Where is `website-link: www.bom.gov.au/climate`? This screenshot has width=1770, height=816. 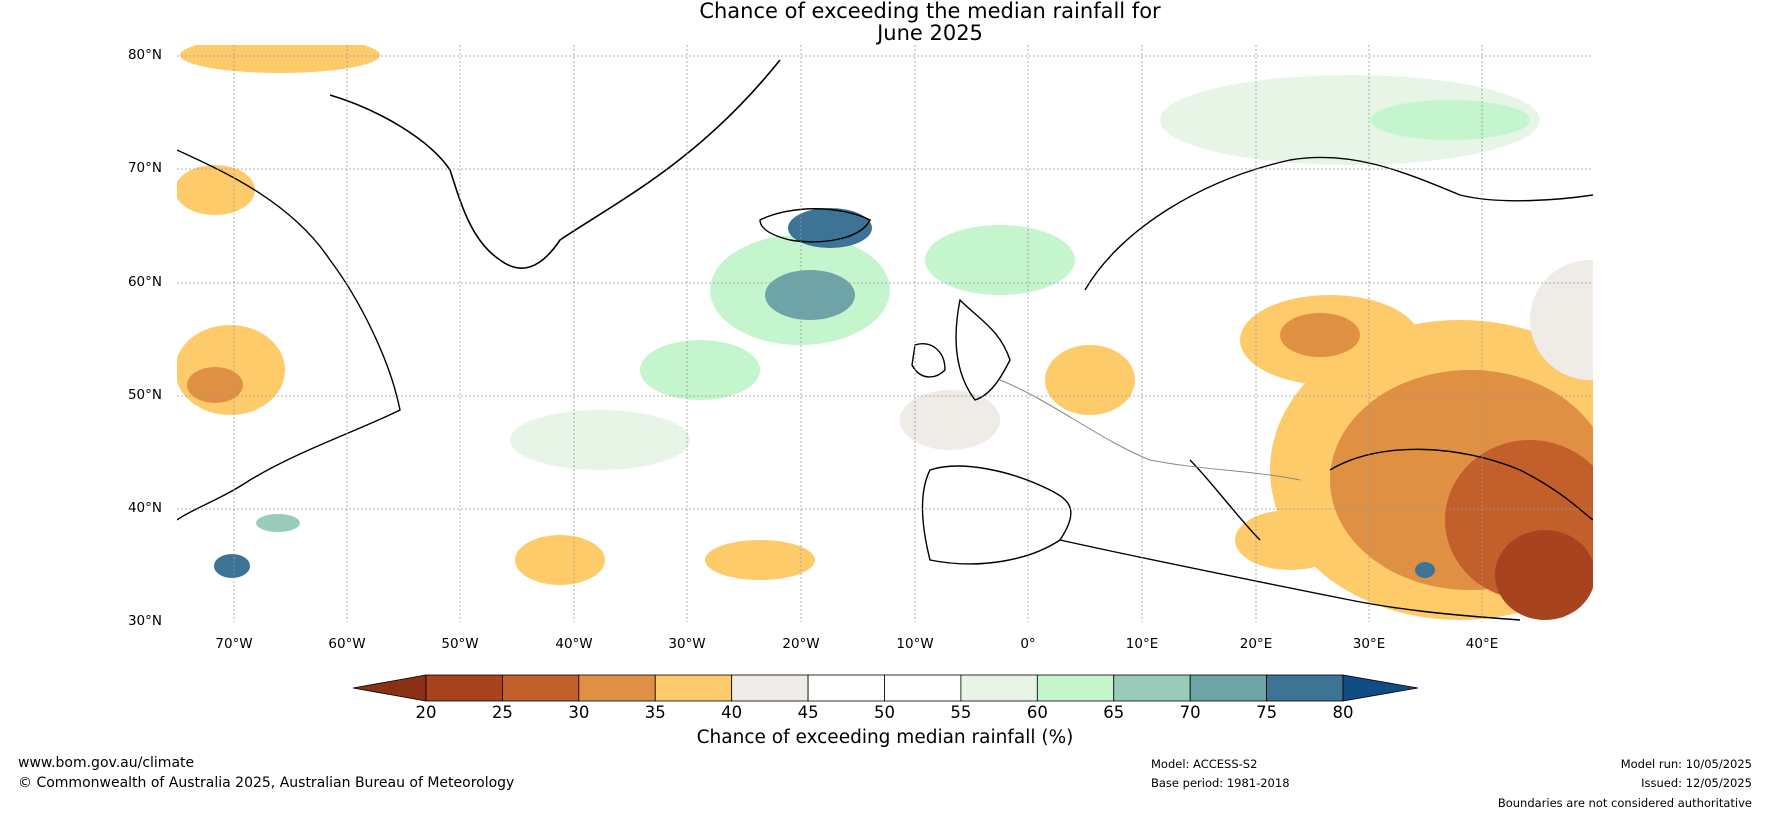 website-link: www.bom.gov.au/climate is located at coordinates (106, 763).